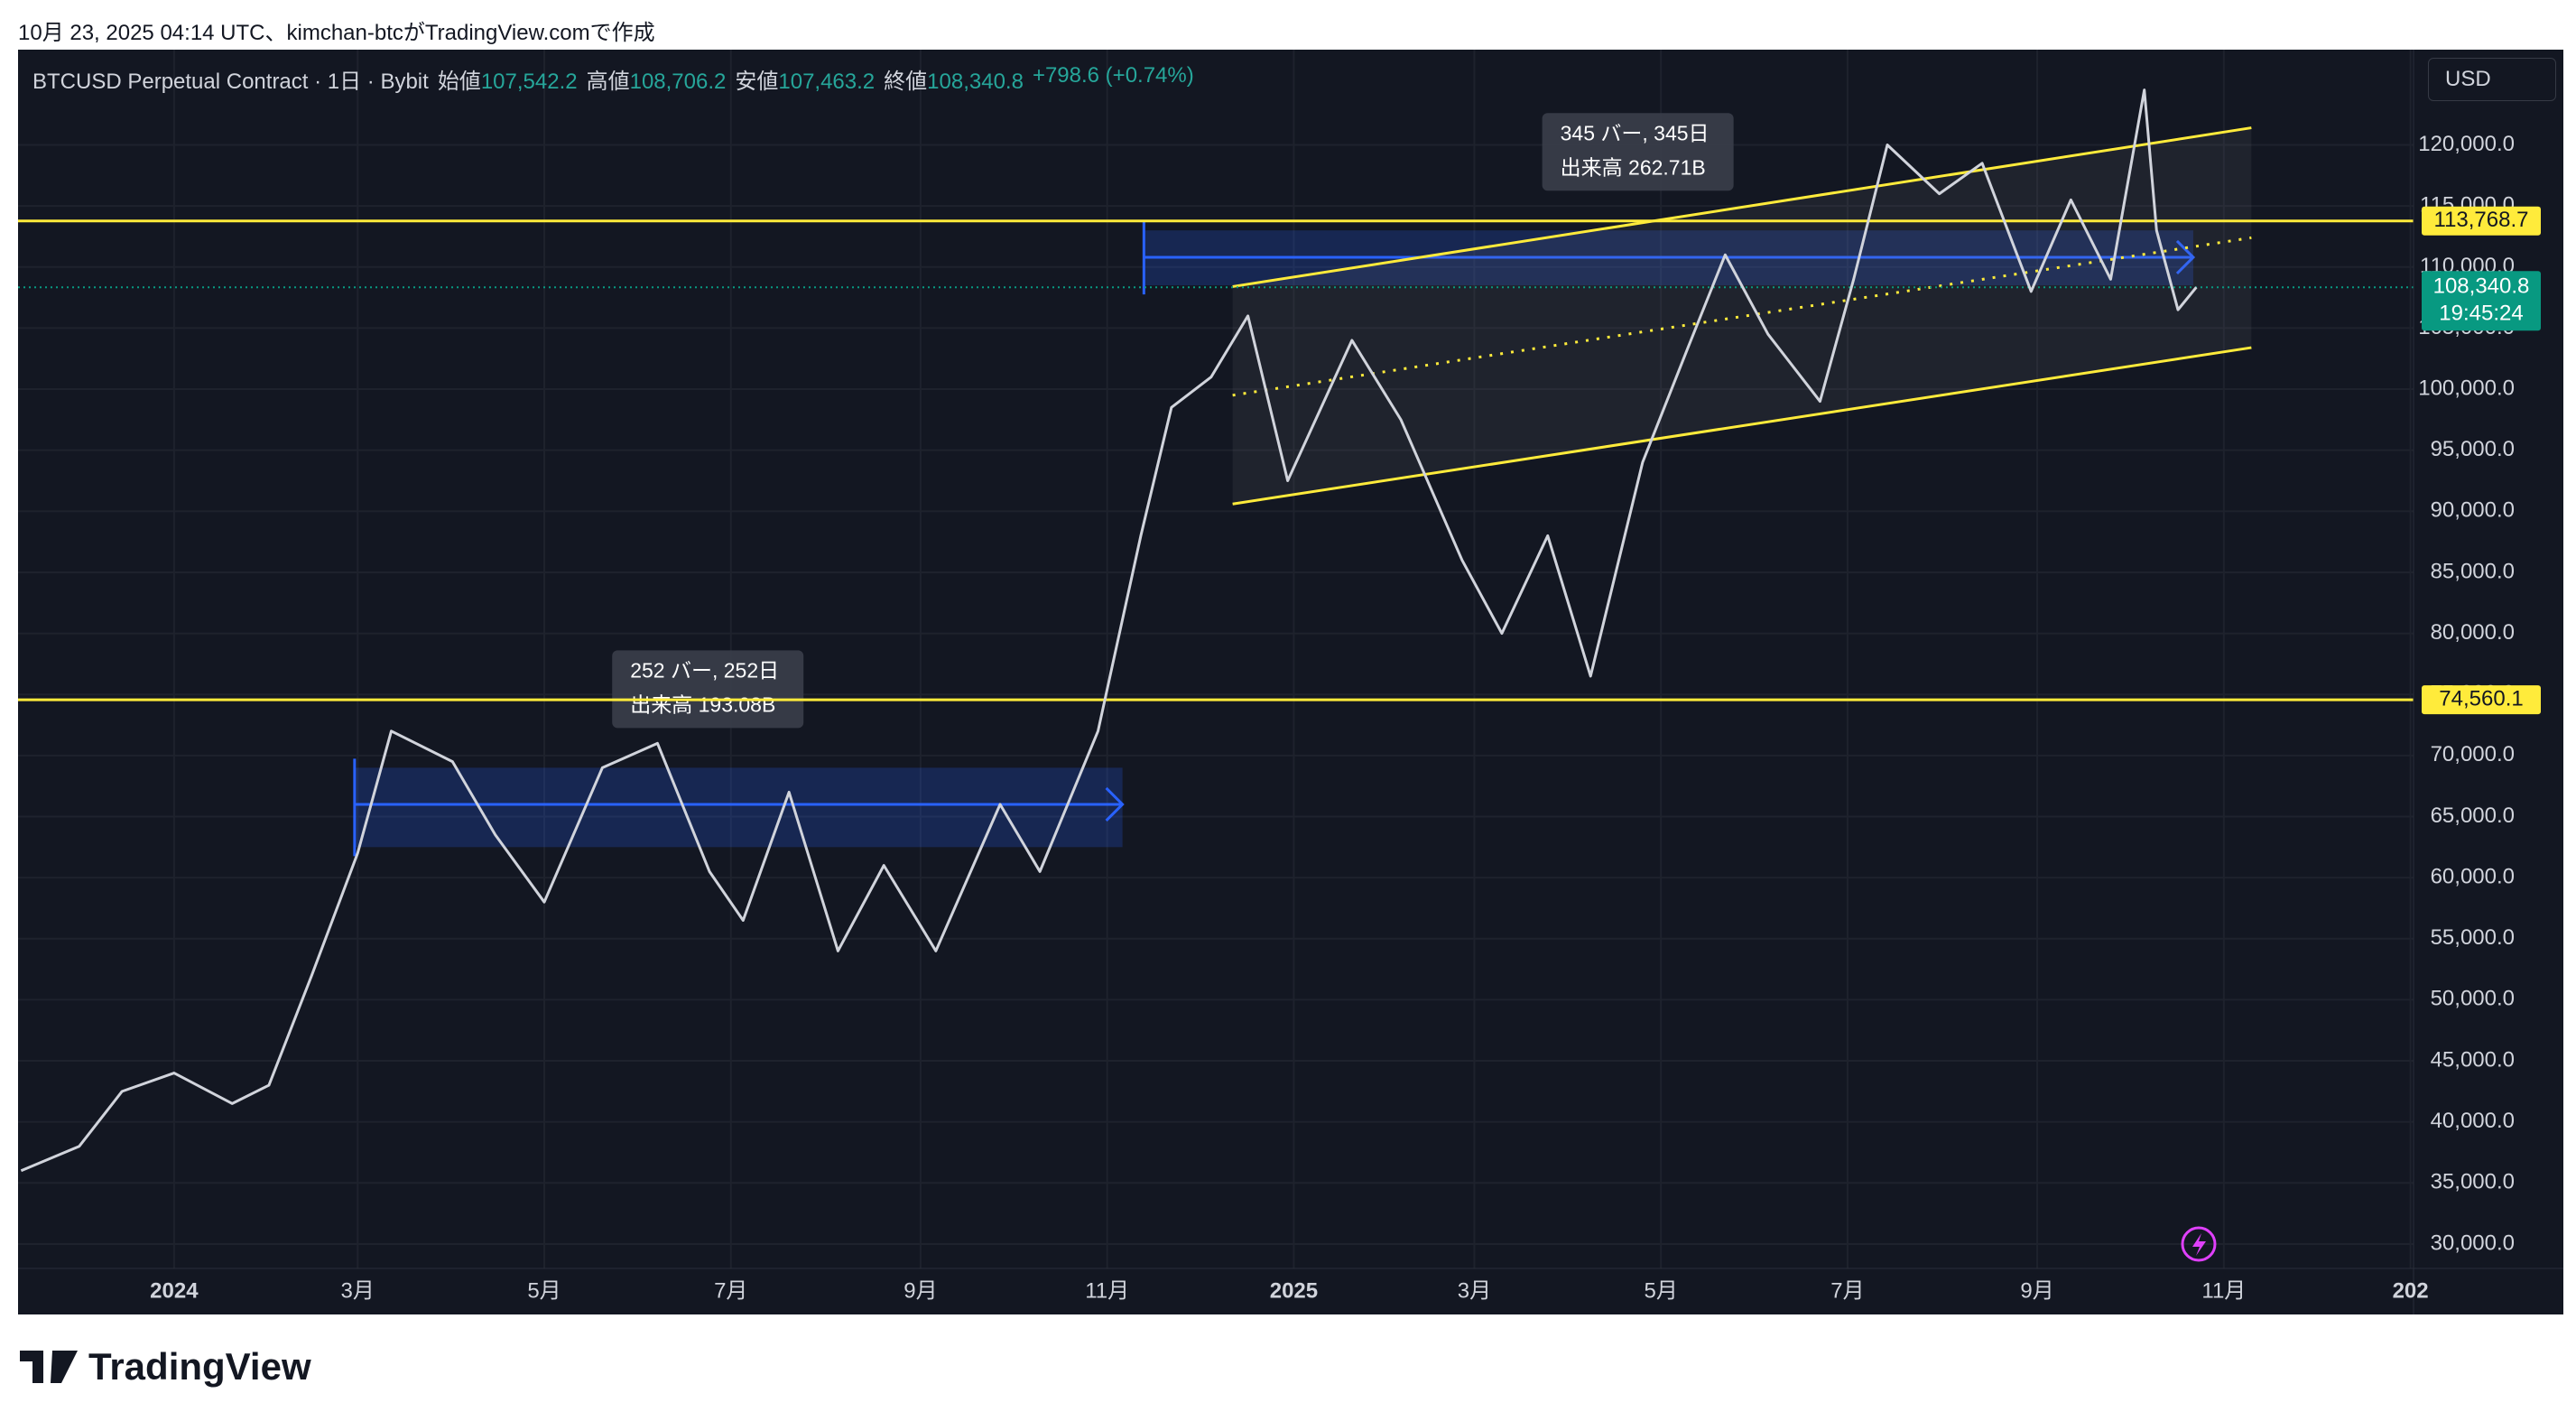  I want to click on ohlc-item: 始値107,542.2, so click(508, 79).